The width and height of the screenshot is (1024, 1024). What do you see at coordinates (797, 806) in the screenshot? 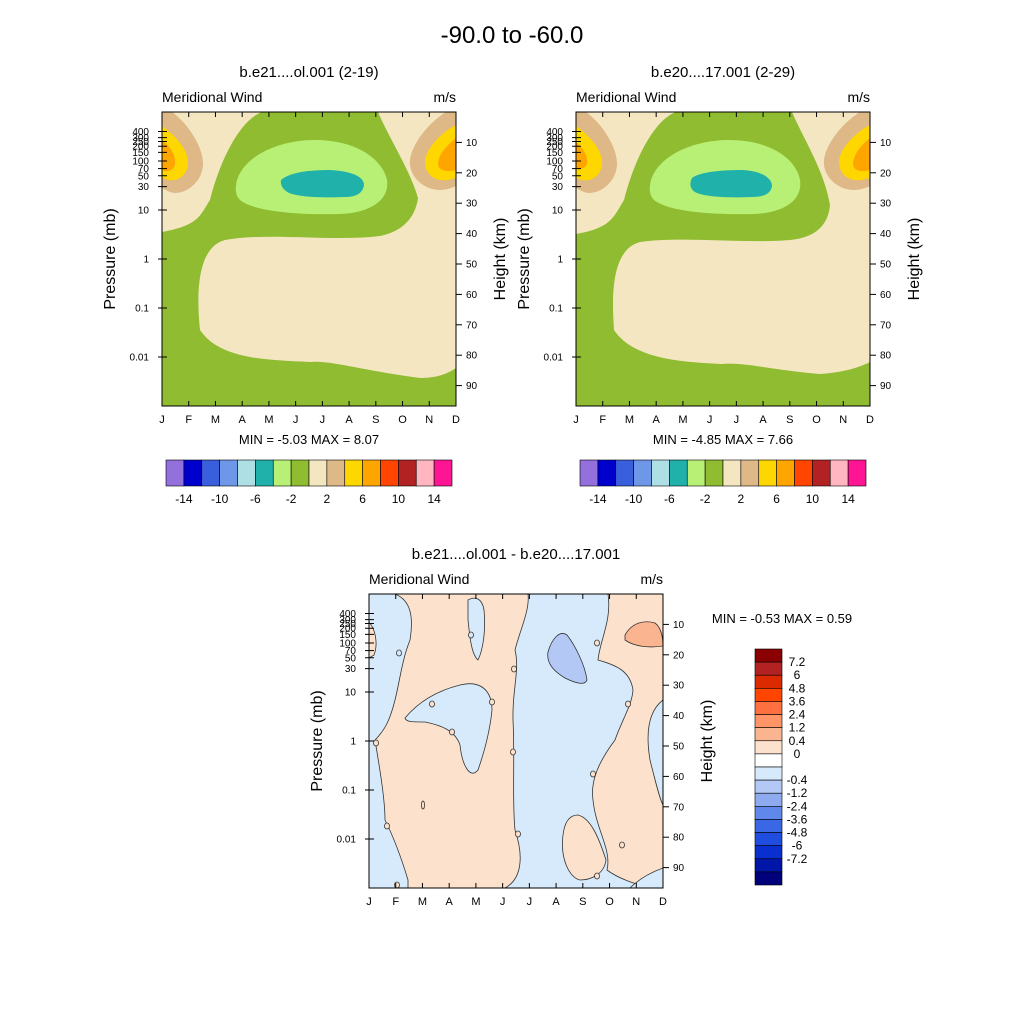
I see `colorbar-label: -2.4` at bounding box center [797, 806].